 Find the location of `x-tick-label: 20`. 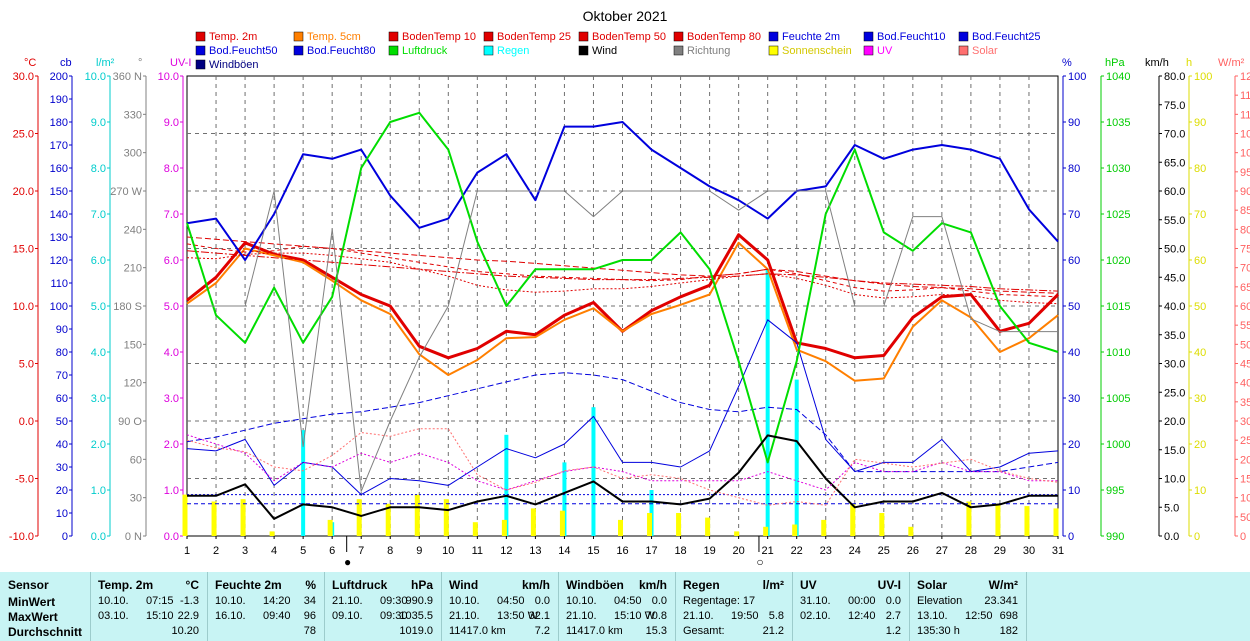

x-tick-label: 20 is located at coordinates (739, 551).